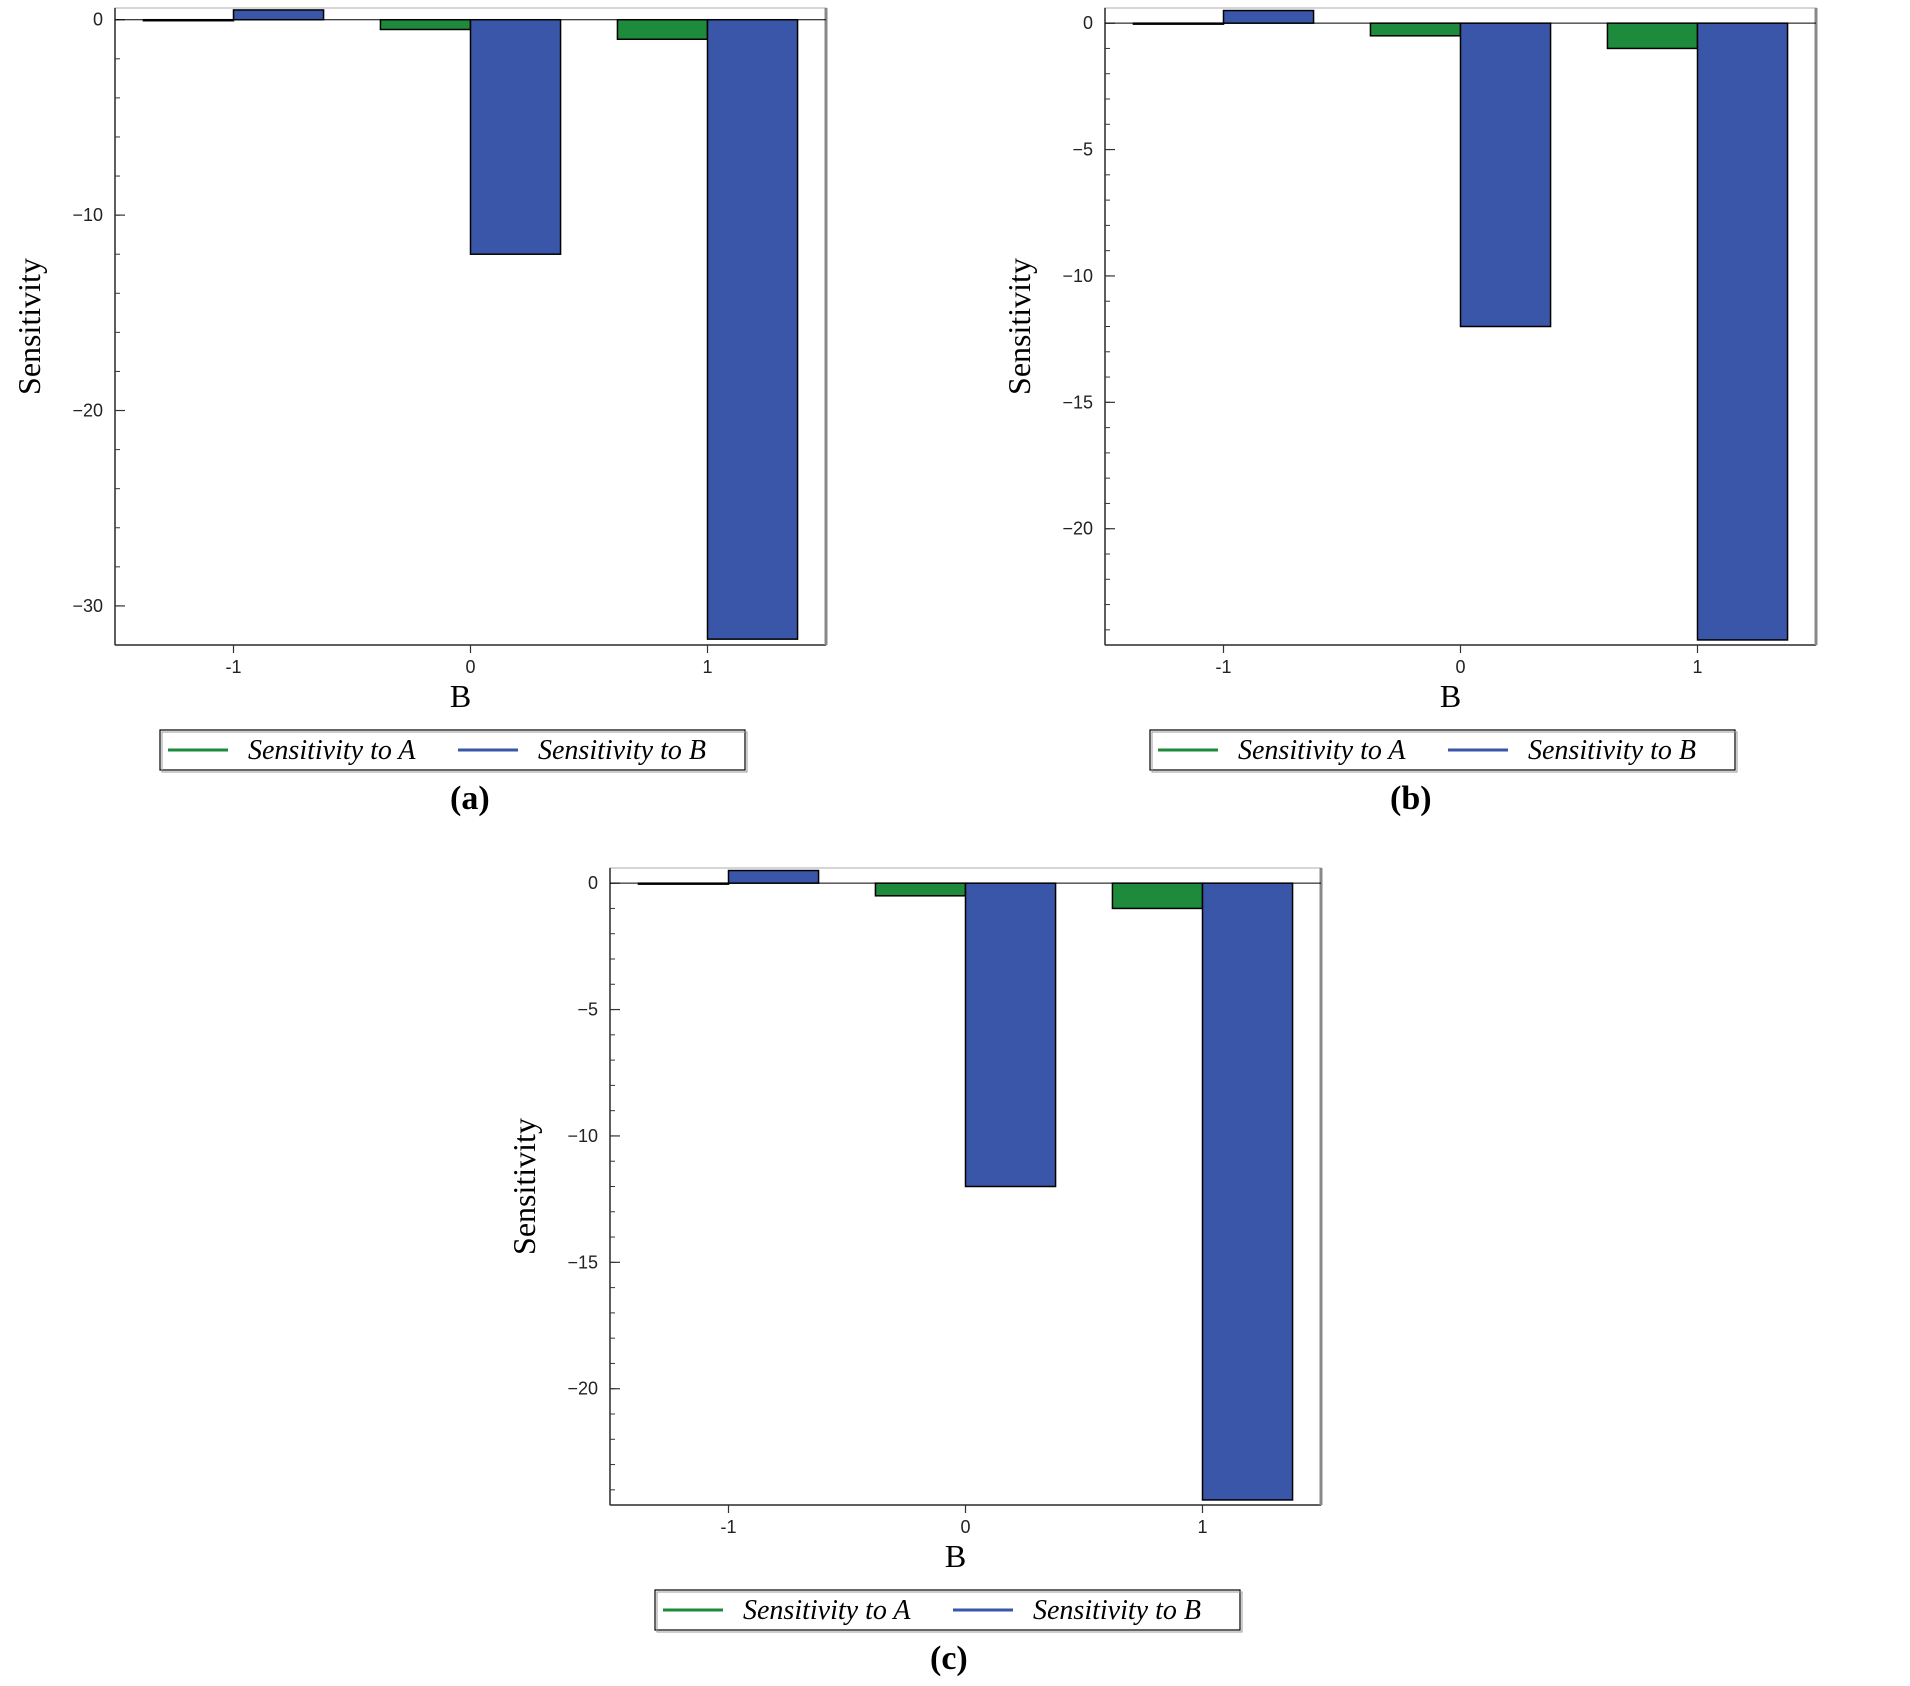 Image resolution: width=1910 pixels, height=1686 pixels. What do you see at coordinates (87, 606) in the screenshot?
I see `y-tick-label: −30` at bounding box center [87, 606].